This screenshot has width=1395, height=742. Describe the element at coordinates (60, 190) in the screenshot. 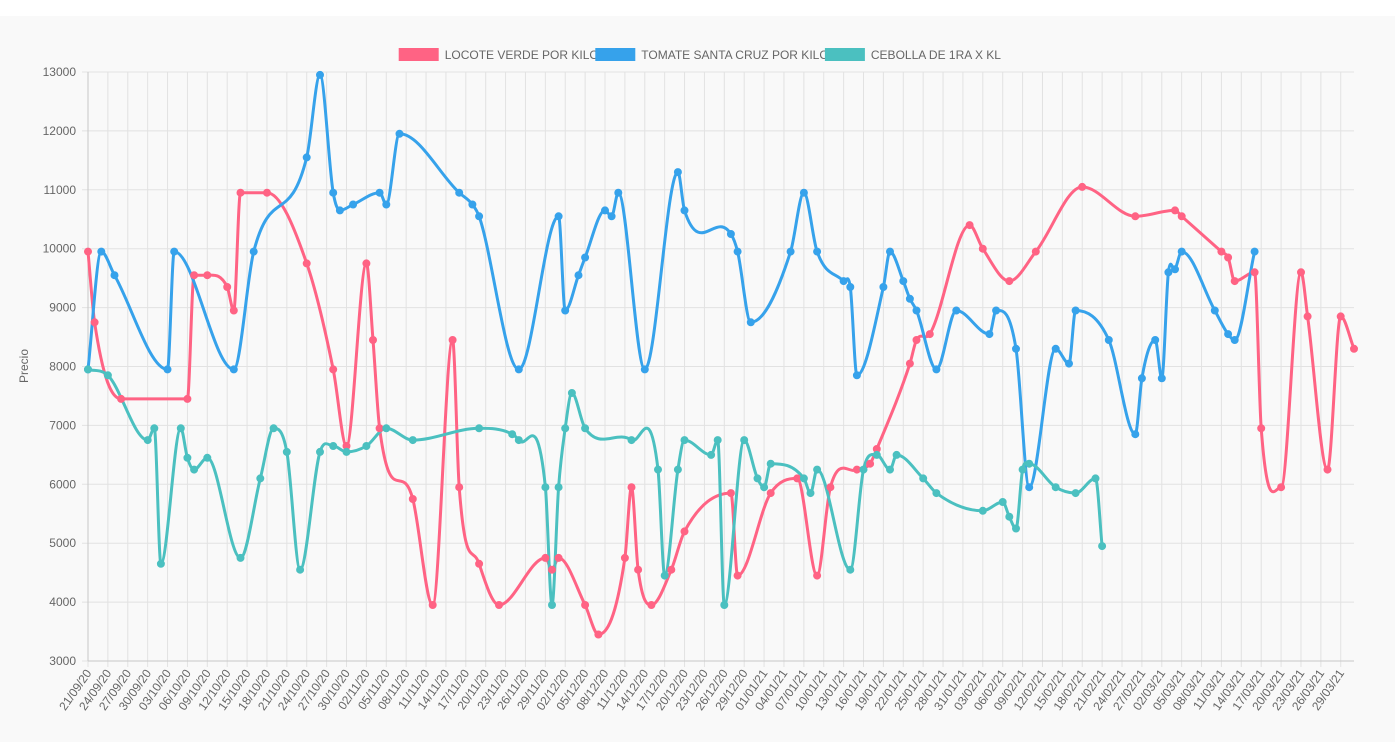

I see `y-tick-label: 11000` at that location.